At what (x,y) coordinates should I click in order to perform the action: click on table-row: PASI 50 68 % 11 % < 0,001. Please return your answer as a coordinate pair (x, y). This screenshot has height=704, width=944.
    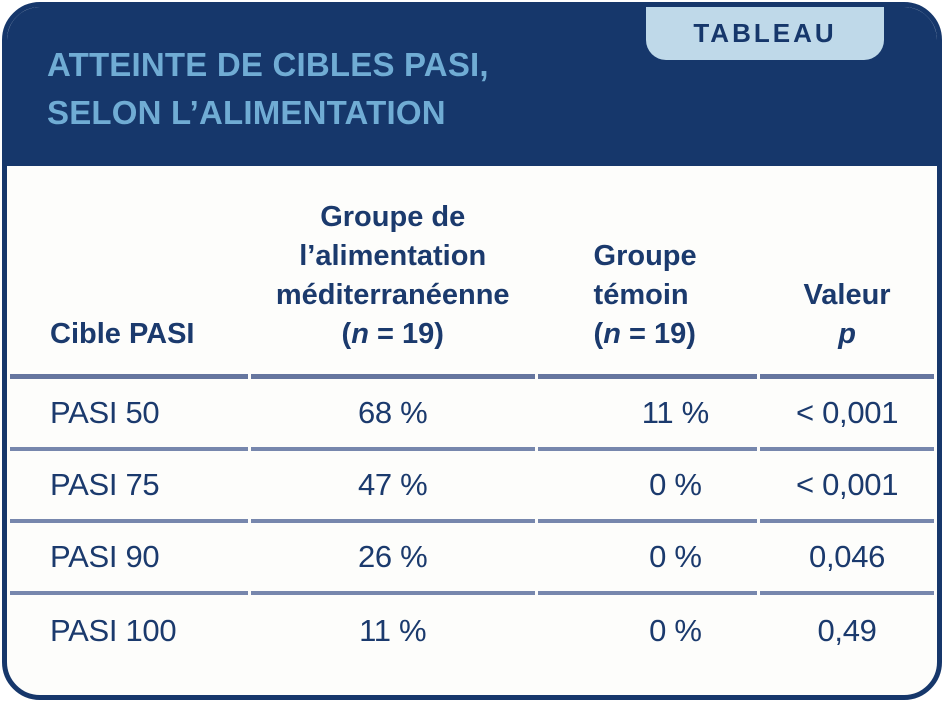
    Looking at the image, I should click on (472, 415).